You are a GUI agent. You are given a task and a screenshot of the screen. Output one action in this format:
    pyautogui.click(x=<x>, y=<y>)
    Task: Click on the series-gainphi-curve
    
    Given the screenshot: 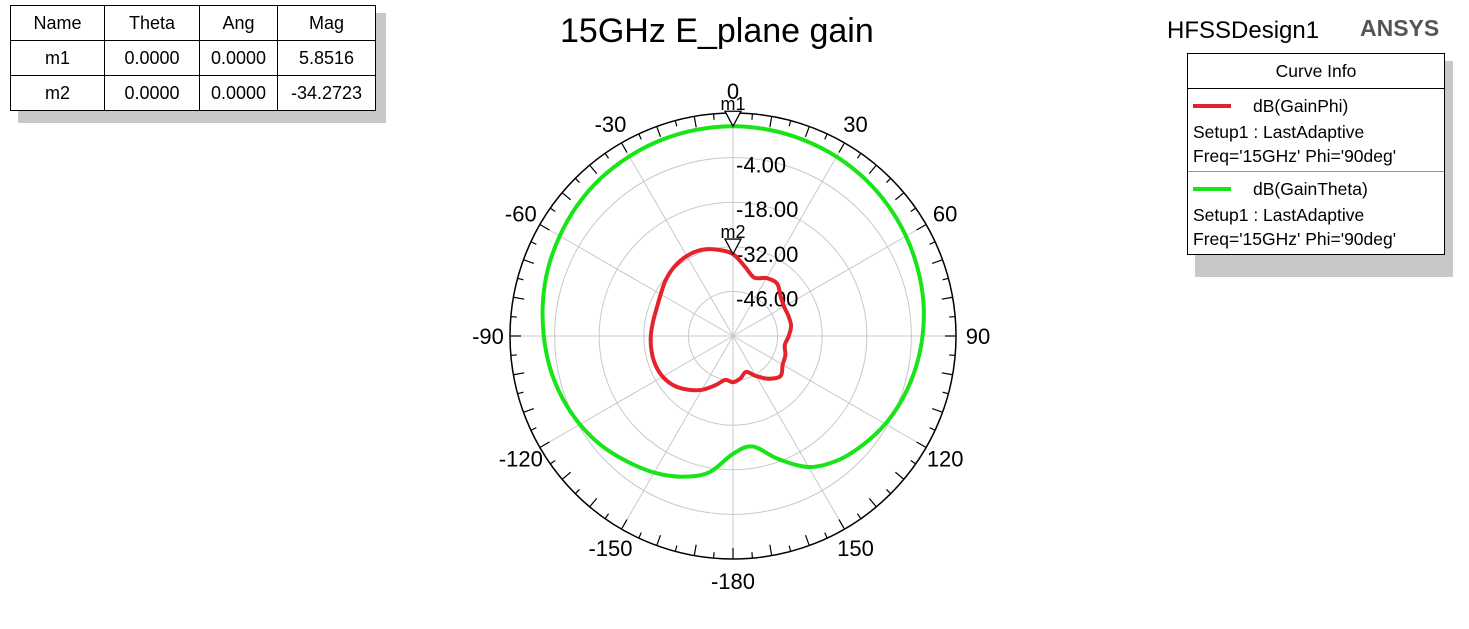 What is the action you would take?
    pyautogui.click(x=721, y=320)
    